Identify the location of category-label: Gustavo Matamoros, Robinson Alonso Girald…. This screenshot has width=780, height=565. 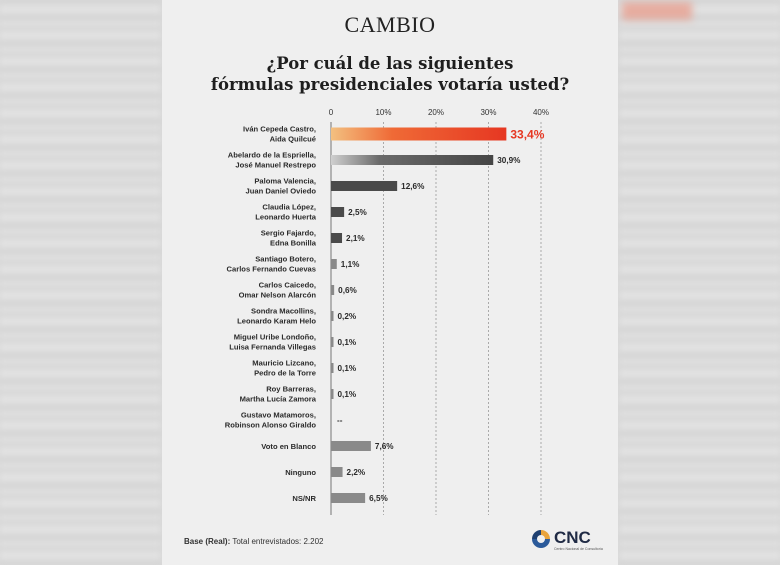
(271, 420).